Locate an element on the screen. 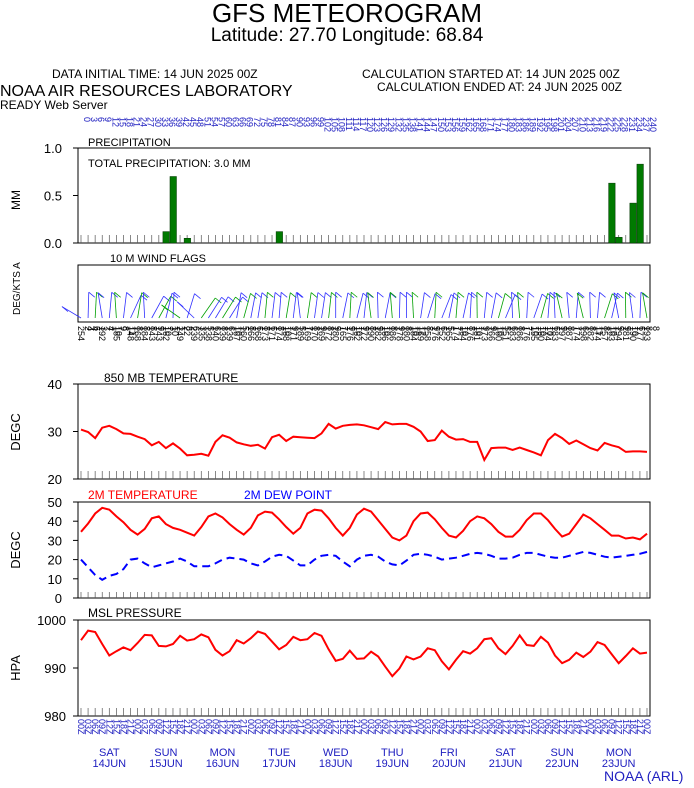 This screenshot has height=788, width=694. utc-hour-label: 09Z is located at coordinates (498, 727).